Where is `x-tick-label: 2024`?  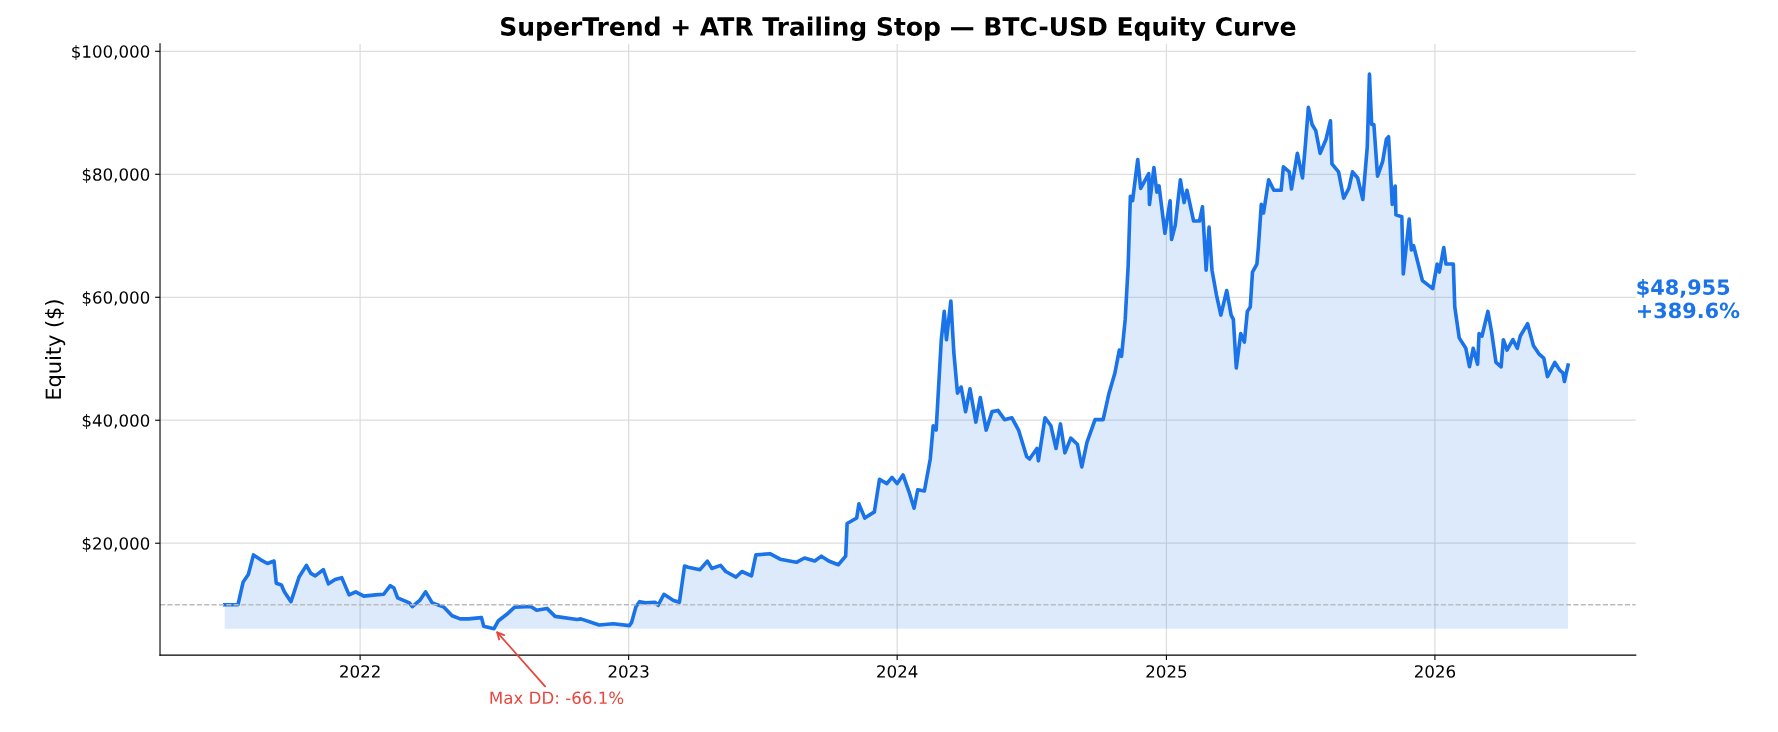
x-tick-label: 2024 is located at coordinates (897, 671).